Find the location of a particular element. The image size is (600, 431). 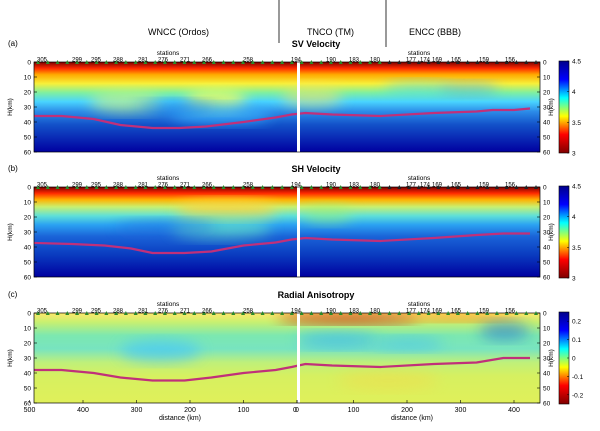

station-id-label: 177 is located at coordinates (411, 61).